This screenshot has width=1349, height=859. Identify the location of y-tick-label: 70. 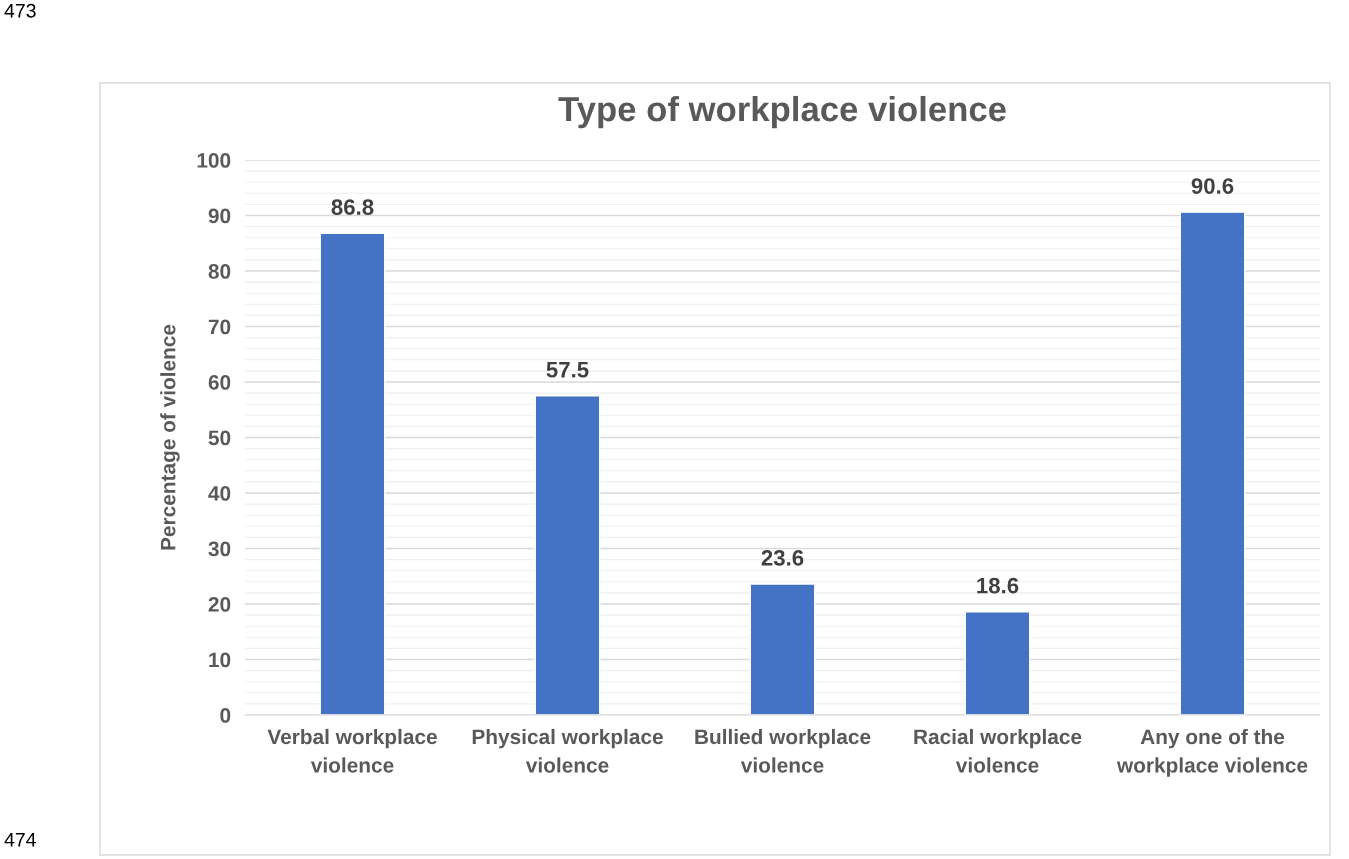
(219, 327).